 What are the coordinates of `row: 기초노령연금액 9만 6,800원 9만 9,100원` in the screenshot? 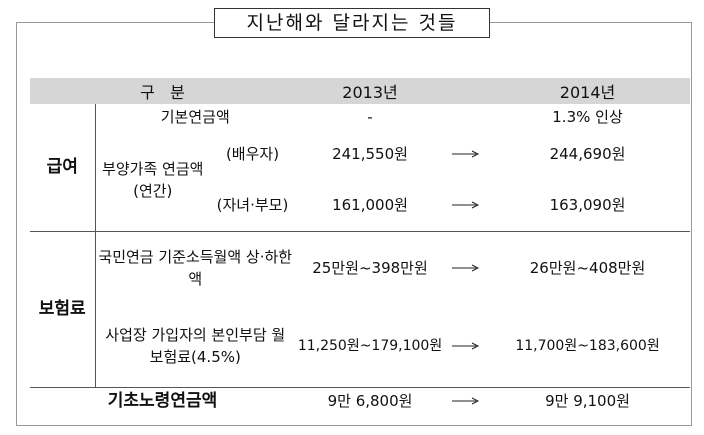 It's located at (360, 400).